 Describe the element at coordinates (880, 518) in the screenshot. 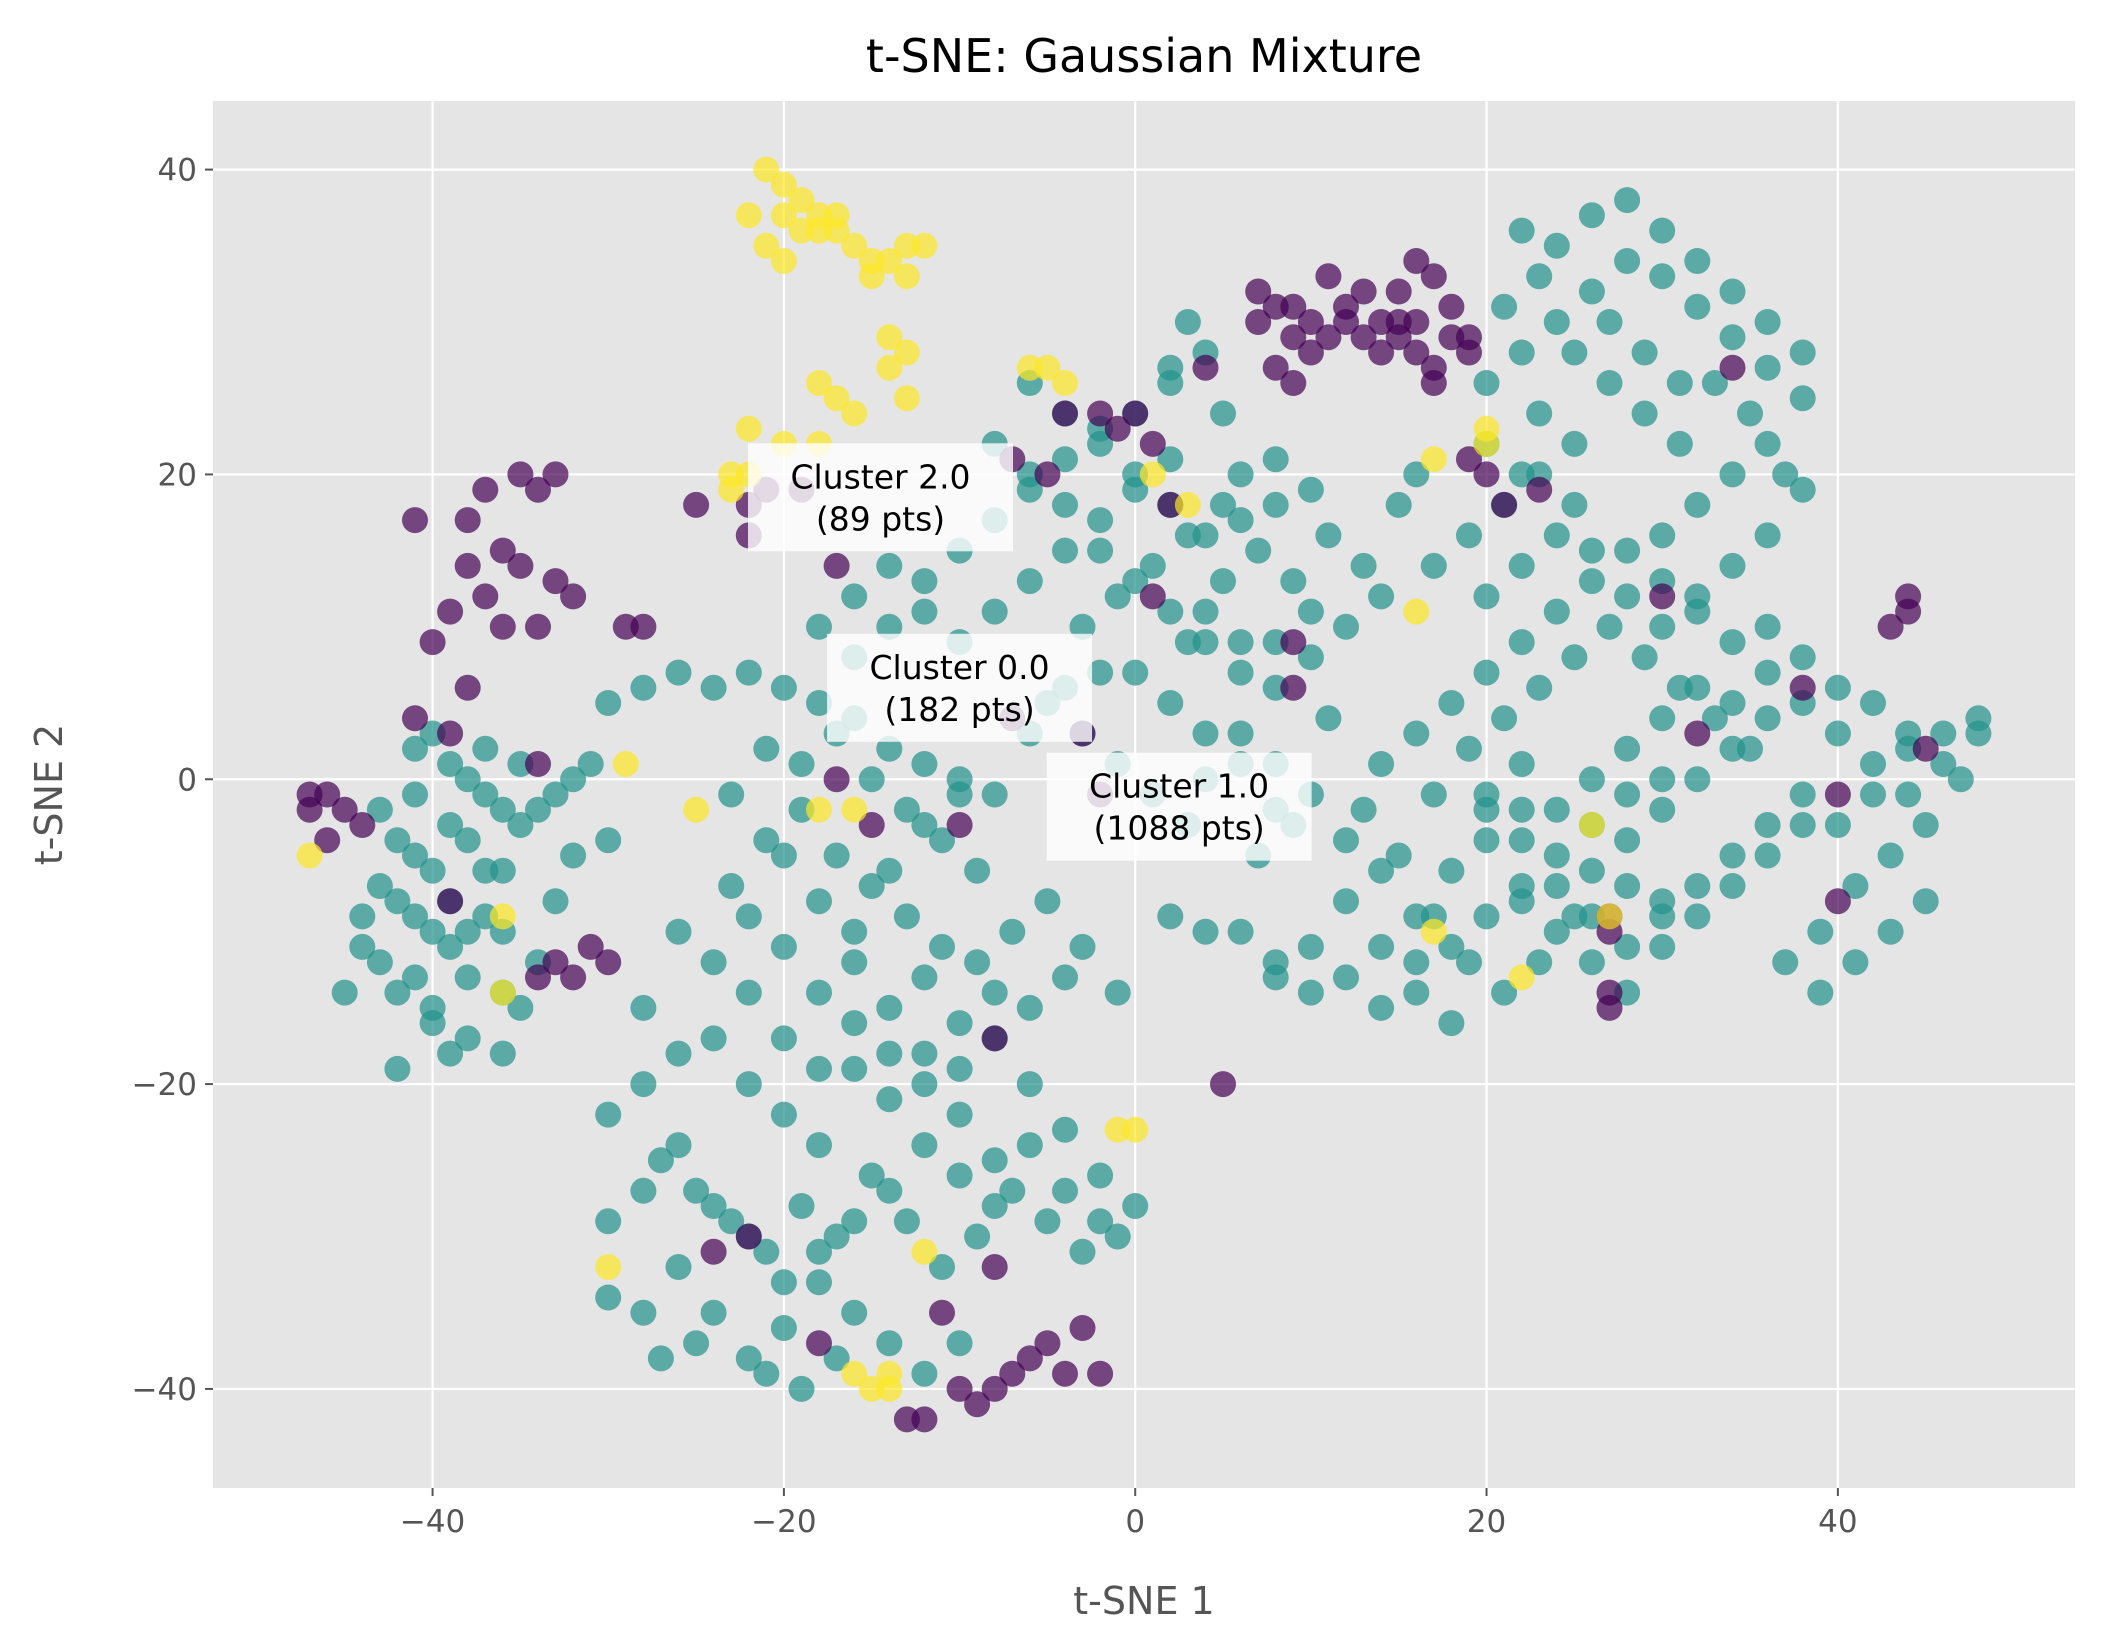

I see `annotation-text: (89 pts)` at that location.